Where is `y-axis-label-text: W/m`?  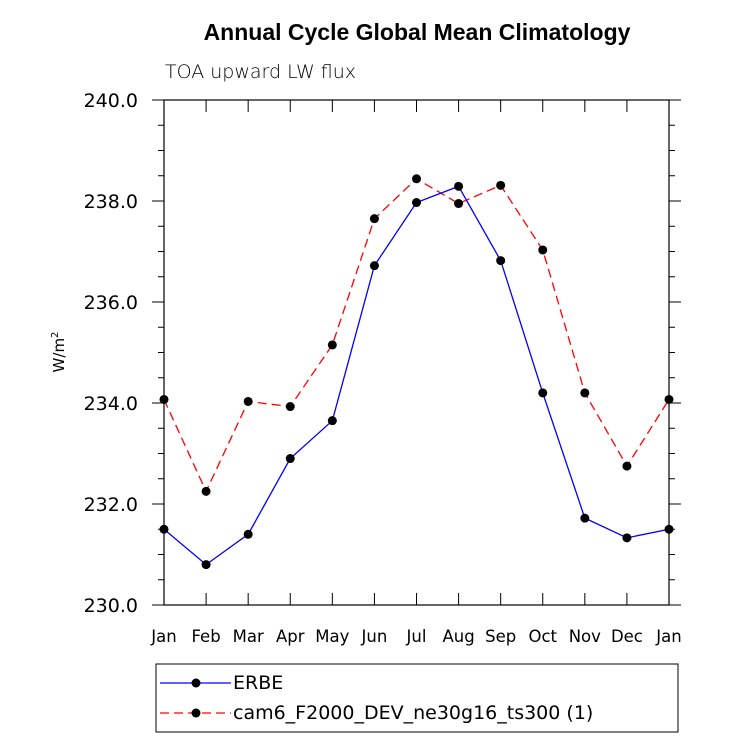 y-axis-label-text: W/m is located at coordinates (59, 355).